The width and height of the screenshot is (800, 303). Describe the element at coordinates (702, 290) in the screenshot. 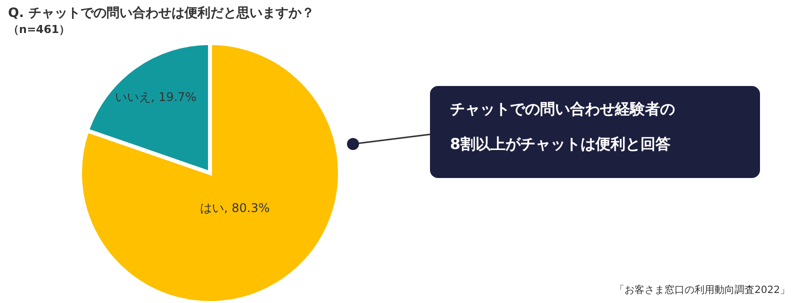

I see `text: 「お客さま窓口の利用動向調査2022」` at that location.